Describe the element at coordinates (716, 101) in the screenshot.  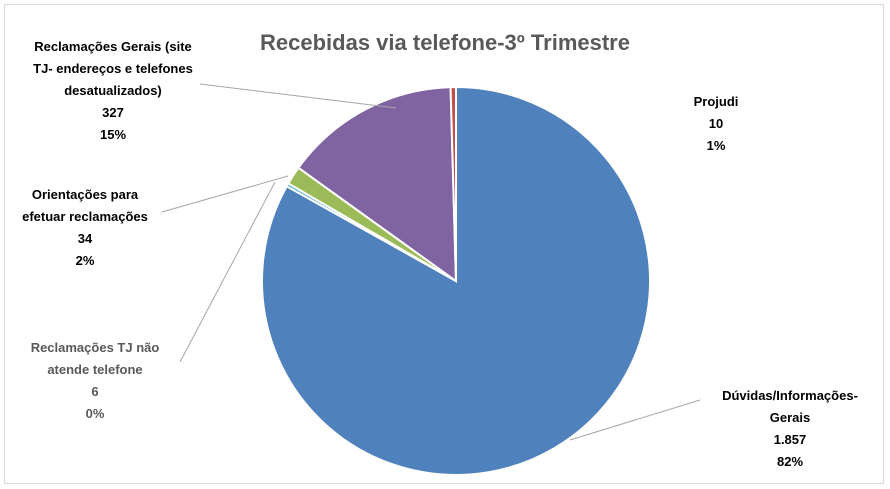
I see `category-label: Projudi` at that location.